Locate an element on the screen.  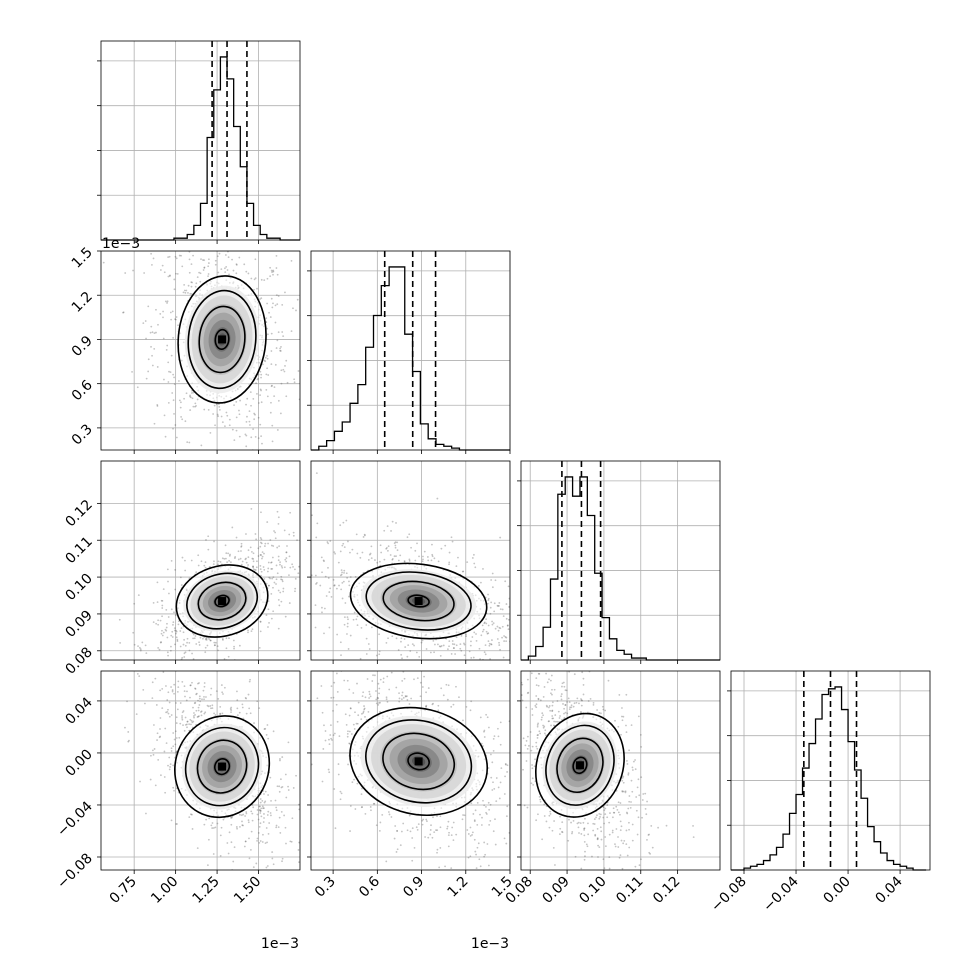
panel-frame is located at coordinates (200, 560).